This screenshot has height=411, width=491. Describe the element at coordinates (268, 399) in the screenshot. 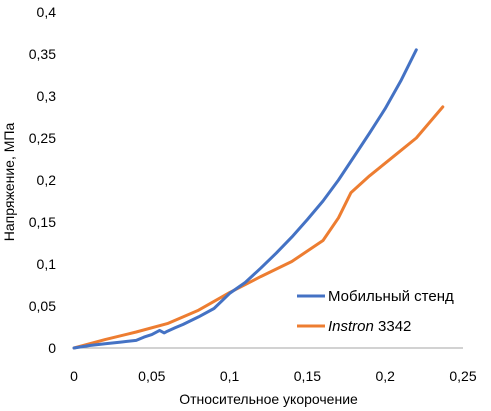

I see `x-axis-title: Относительное укорочение` at that location.